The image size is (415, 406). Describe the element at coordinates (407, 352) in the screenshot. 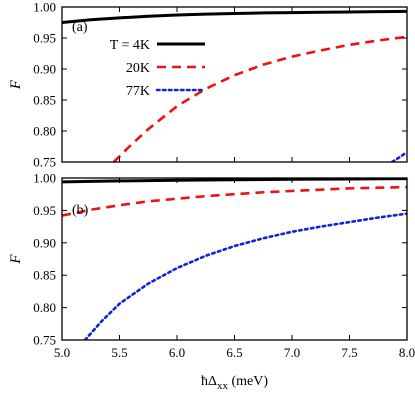

I see `x-tick-label: 8.0` at that location.